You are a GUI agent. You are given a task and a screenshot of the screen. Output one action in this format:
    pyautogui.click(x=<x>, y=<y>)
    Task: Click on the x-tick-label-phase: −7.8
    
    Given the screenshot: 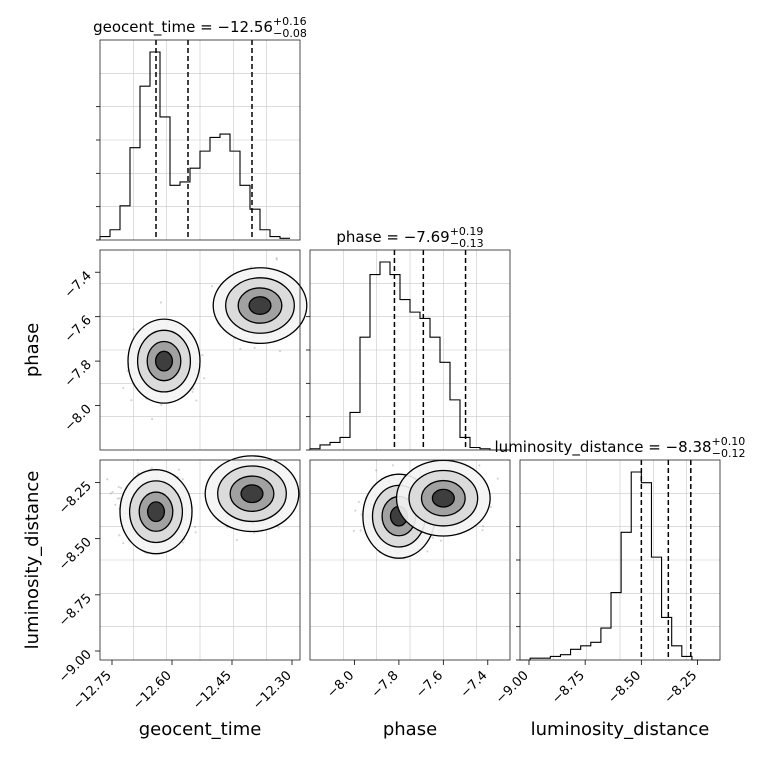 What is the action you would take?
    pyautogui.click(x=385, y=684)
    